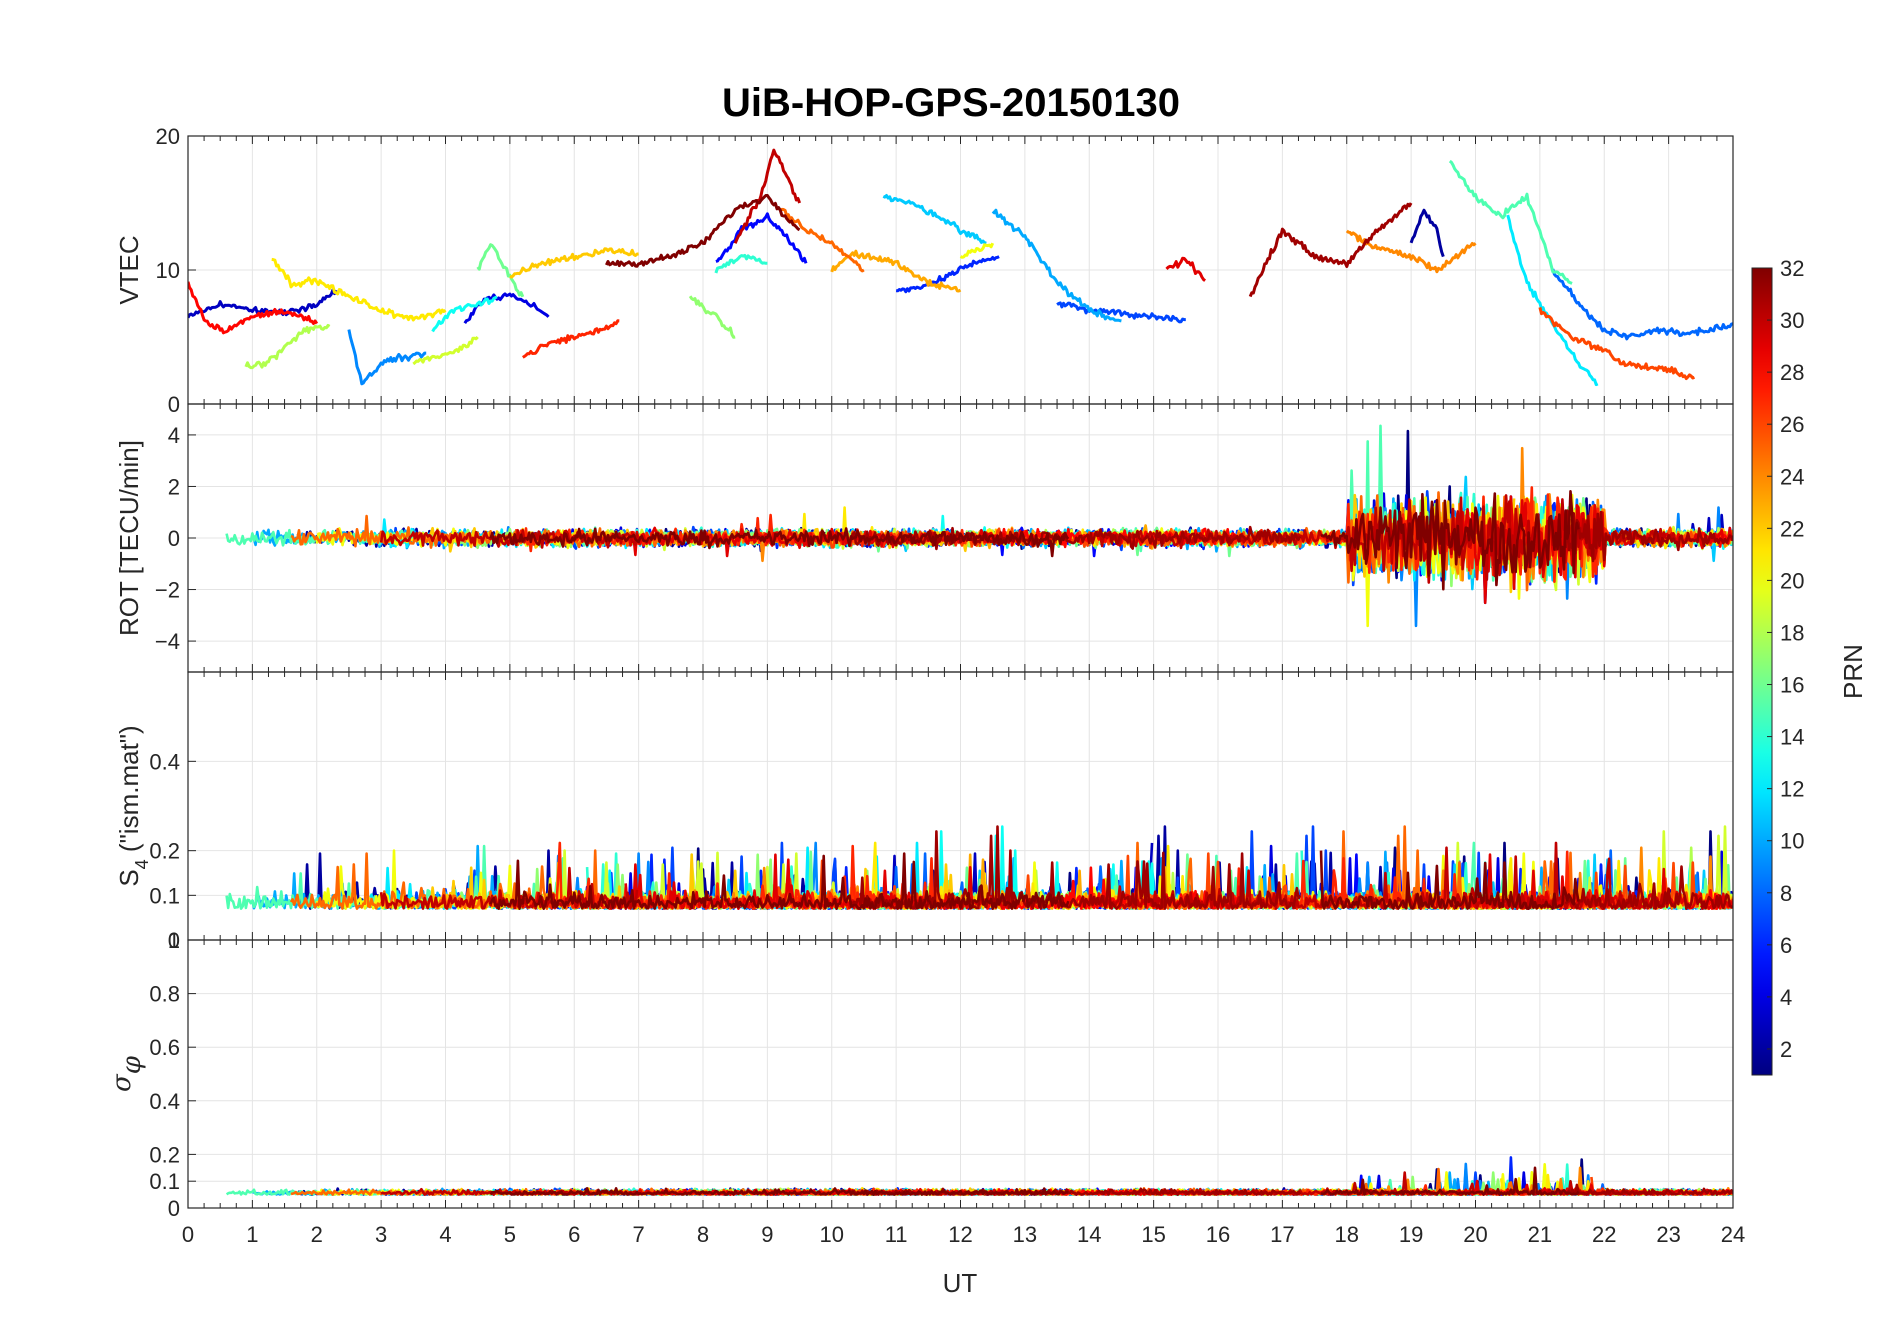 This screenshot has width=1902, height=1330. I want to click on x-axis: 0 1 2 3 4 5 6 7 8 9 10 11 12 13 14 15 16 17 18 19 20 21 22 23 24, so click(963, 1234).